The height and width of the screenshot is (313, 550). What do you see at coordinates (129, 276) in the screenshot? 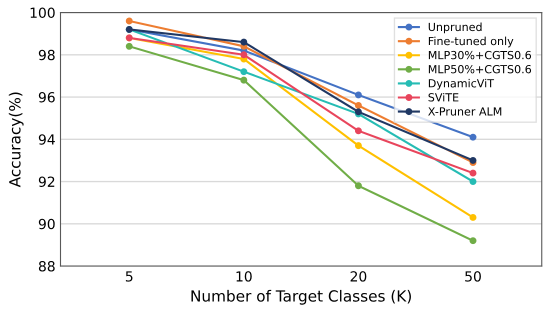
I see `x-tick-label: 5` at bounding box center [129, 276].